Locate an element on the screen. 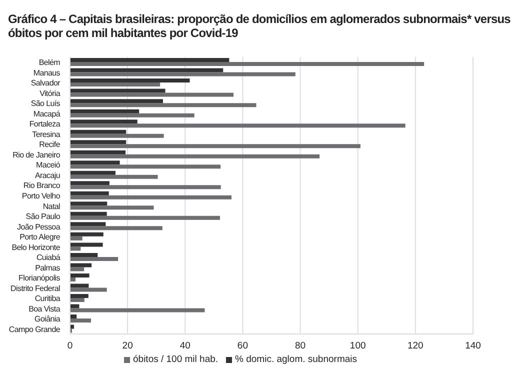  y-tick-label: Goiânia is located at coordinates (47, 319).